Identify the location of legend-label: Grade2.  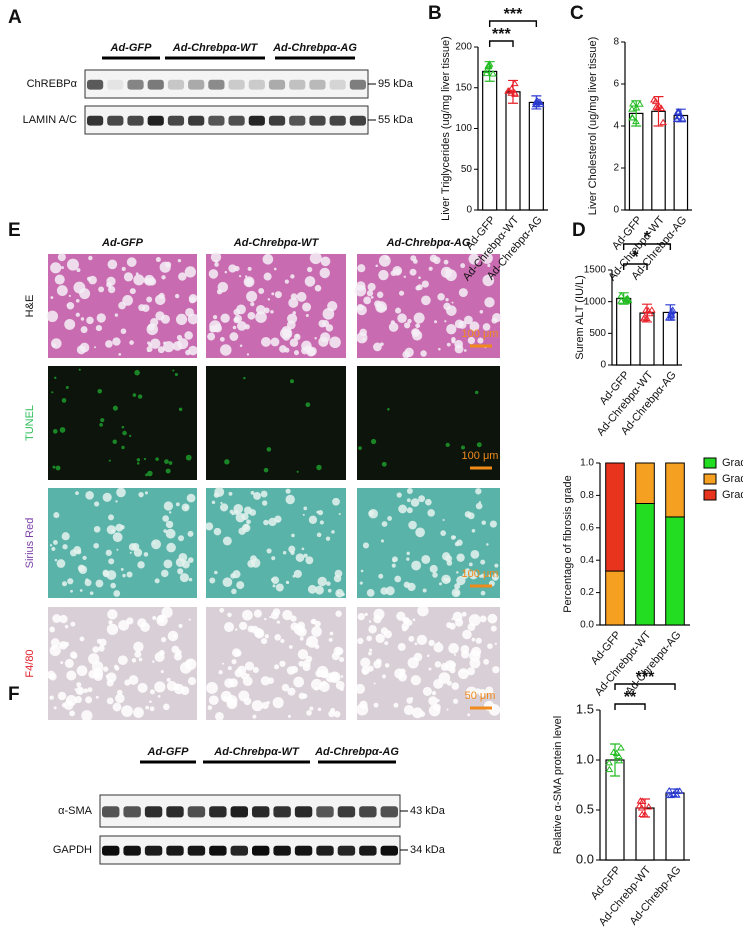
(732, 479).